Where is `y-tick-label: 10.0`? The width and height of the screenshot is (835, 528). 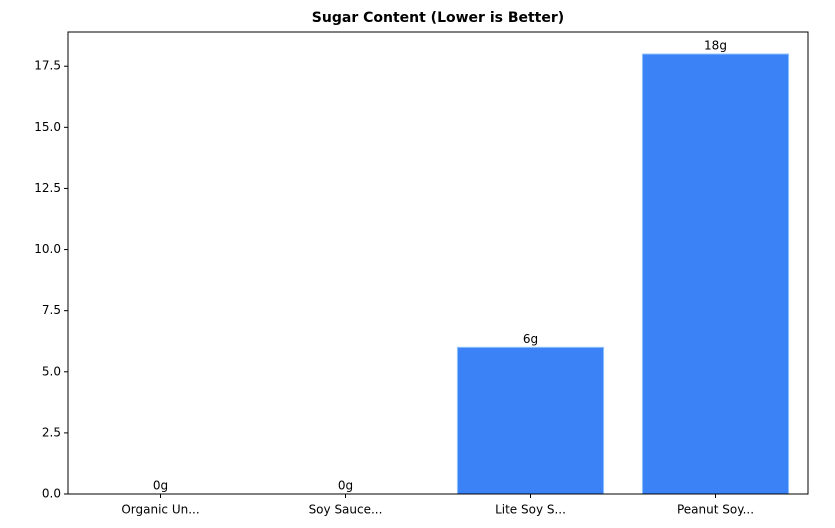
y-tick-label: 10.0 is located at coordinates (47, 249).